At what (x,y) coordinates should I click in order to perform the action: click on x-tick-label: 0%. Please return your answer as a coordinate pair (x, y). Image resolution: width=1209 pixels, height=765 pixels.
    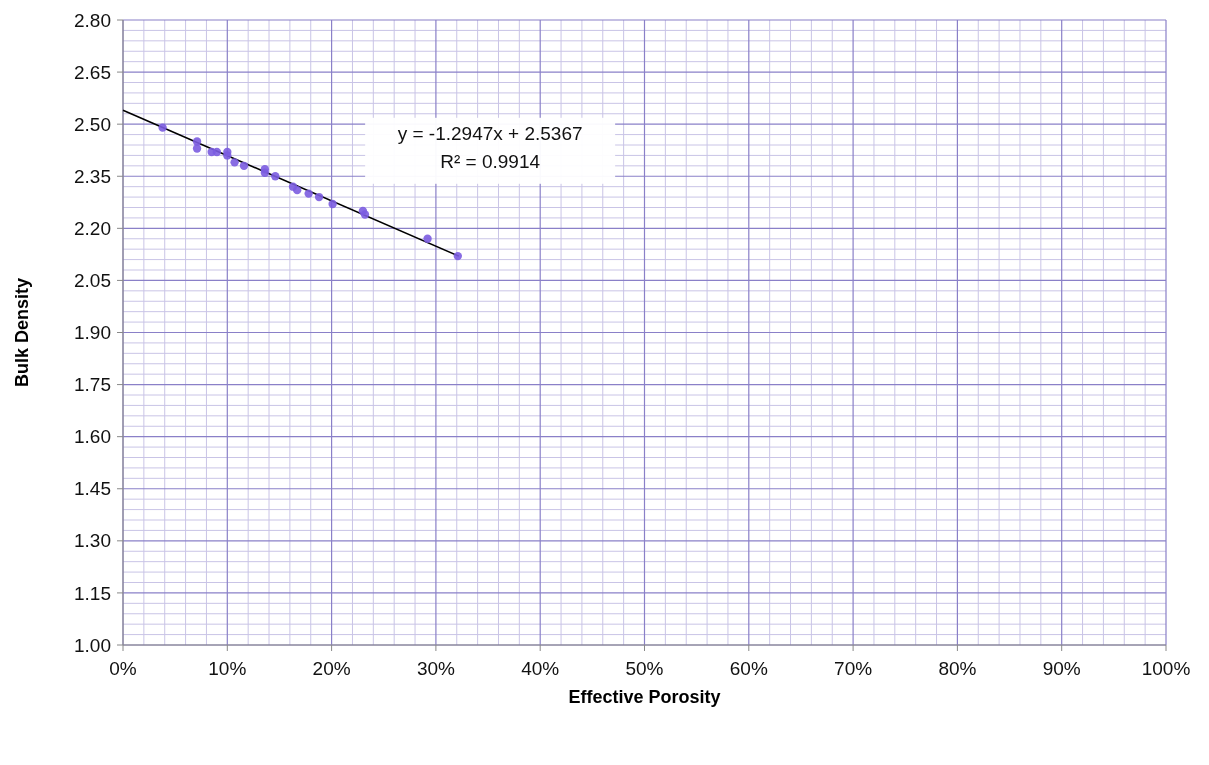
    Looking at the image, I should click on (123, 668).